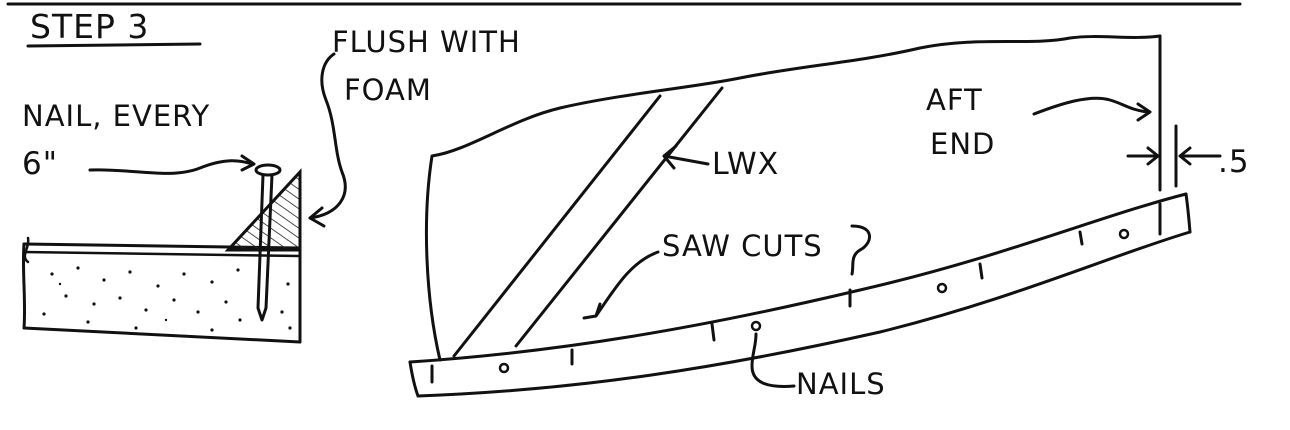  I want to click on nails-label: NAILS, so click(841, 384).